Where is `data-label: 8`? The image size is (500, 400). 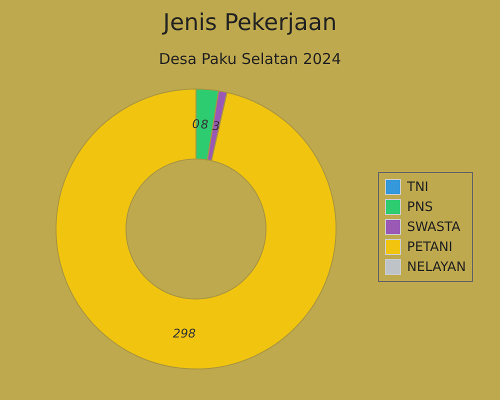 data-label: 8 is located at coordinates (204, 124).